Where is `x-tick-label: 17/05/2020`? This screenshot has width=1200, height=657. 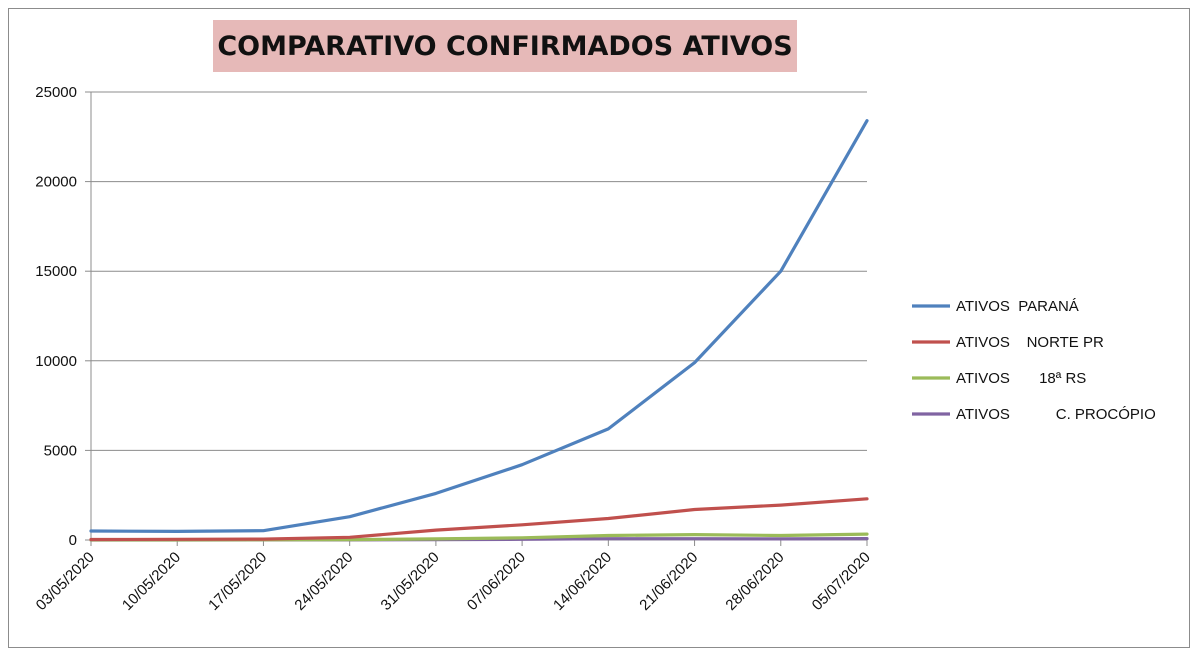
x-tick-label: 17/05/2020 is located at coordinates (237, 581).